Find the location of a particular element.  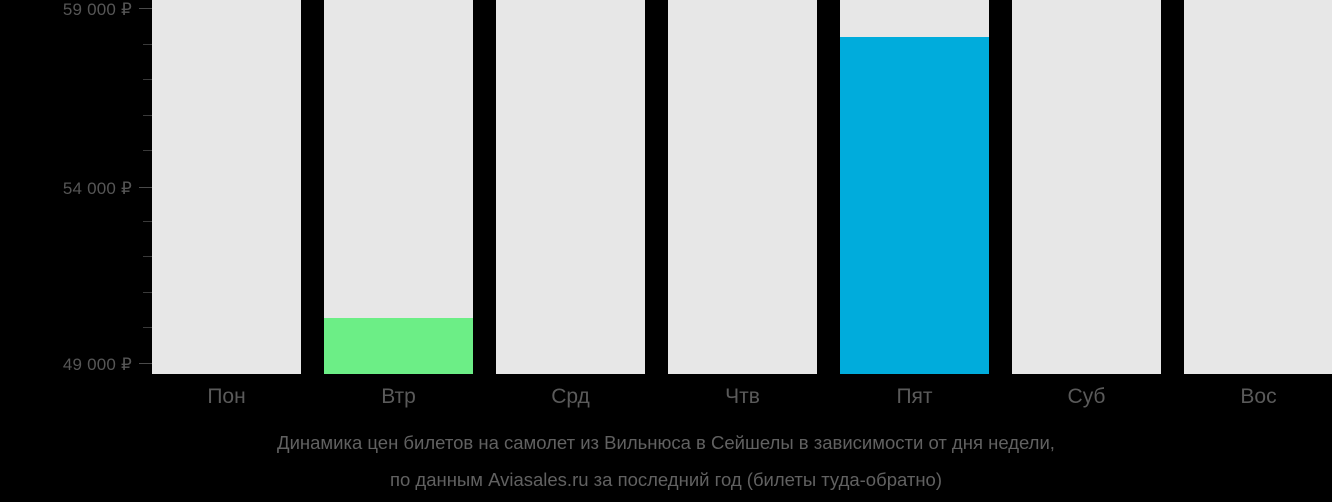

x-axis-label-sat: Суб is located at coordinates (1086, 396).